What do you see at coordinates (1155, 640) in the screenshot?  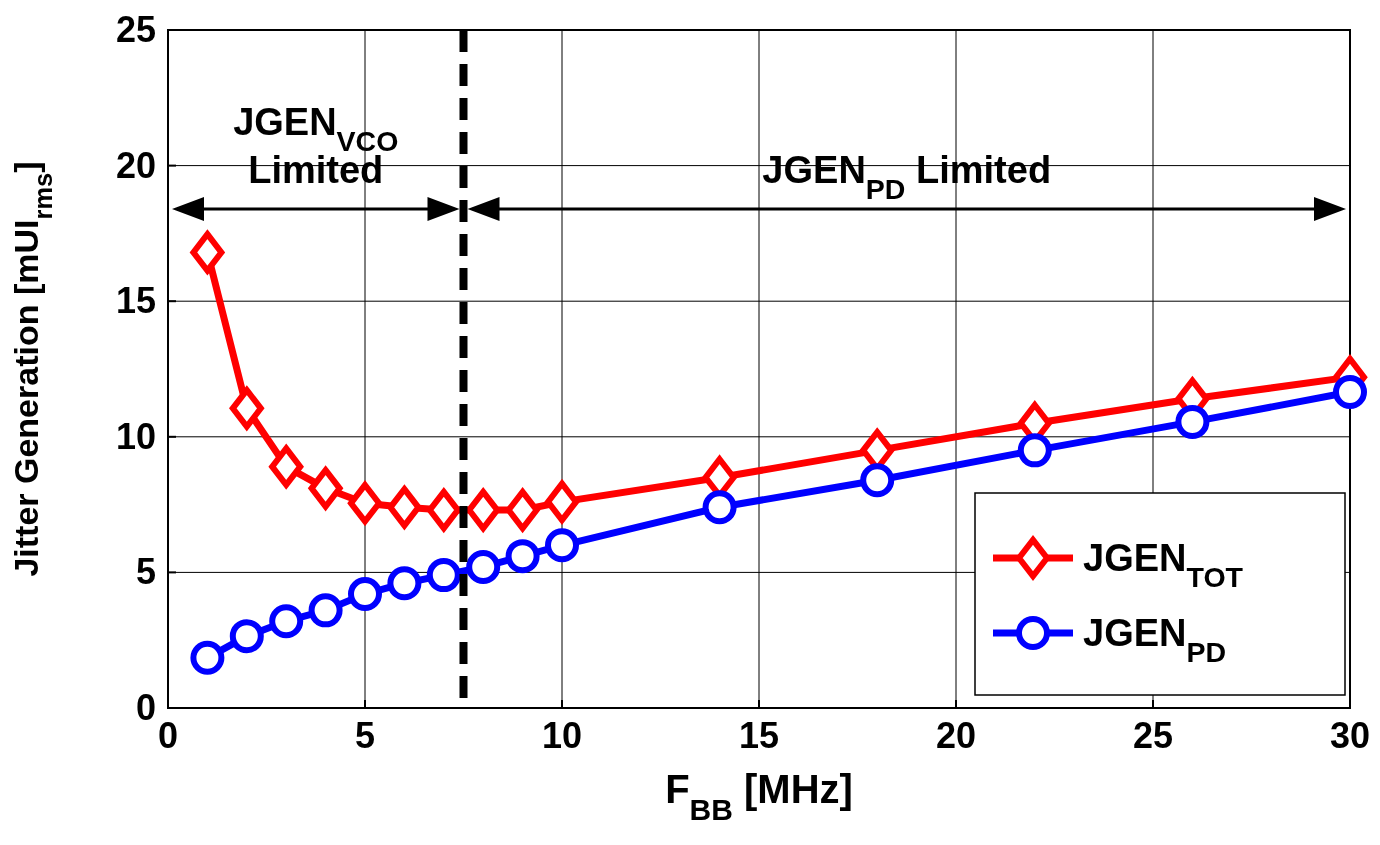 I see `legend-label: JGEN$_{PD}$` at bounding box center [1155, 640].